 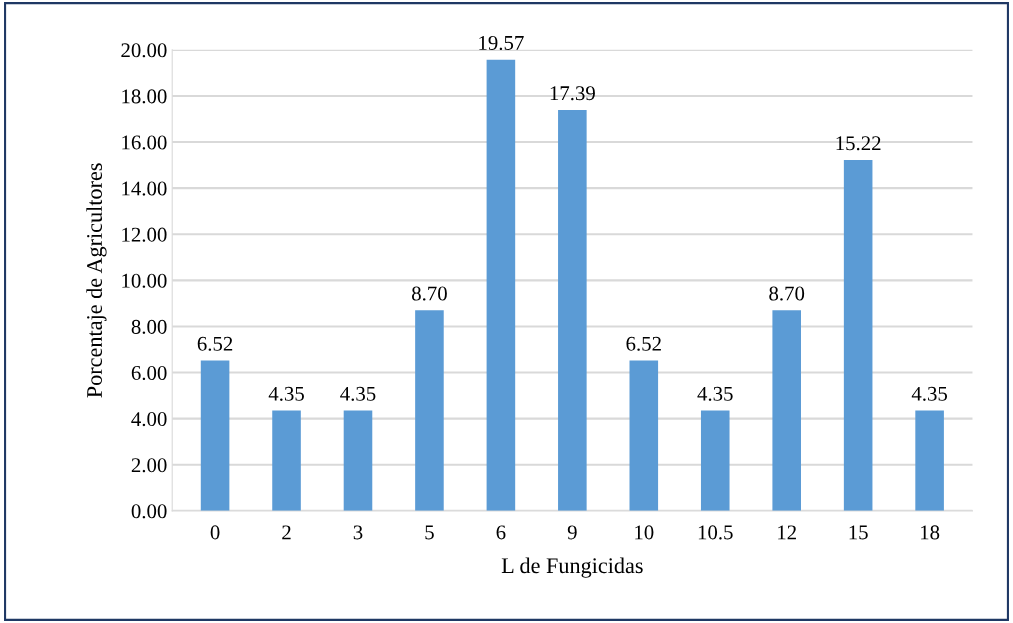 I want to click on x-tick-label: 9, so click(x=572, y=532).